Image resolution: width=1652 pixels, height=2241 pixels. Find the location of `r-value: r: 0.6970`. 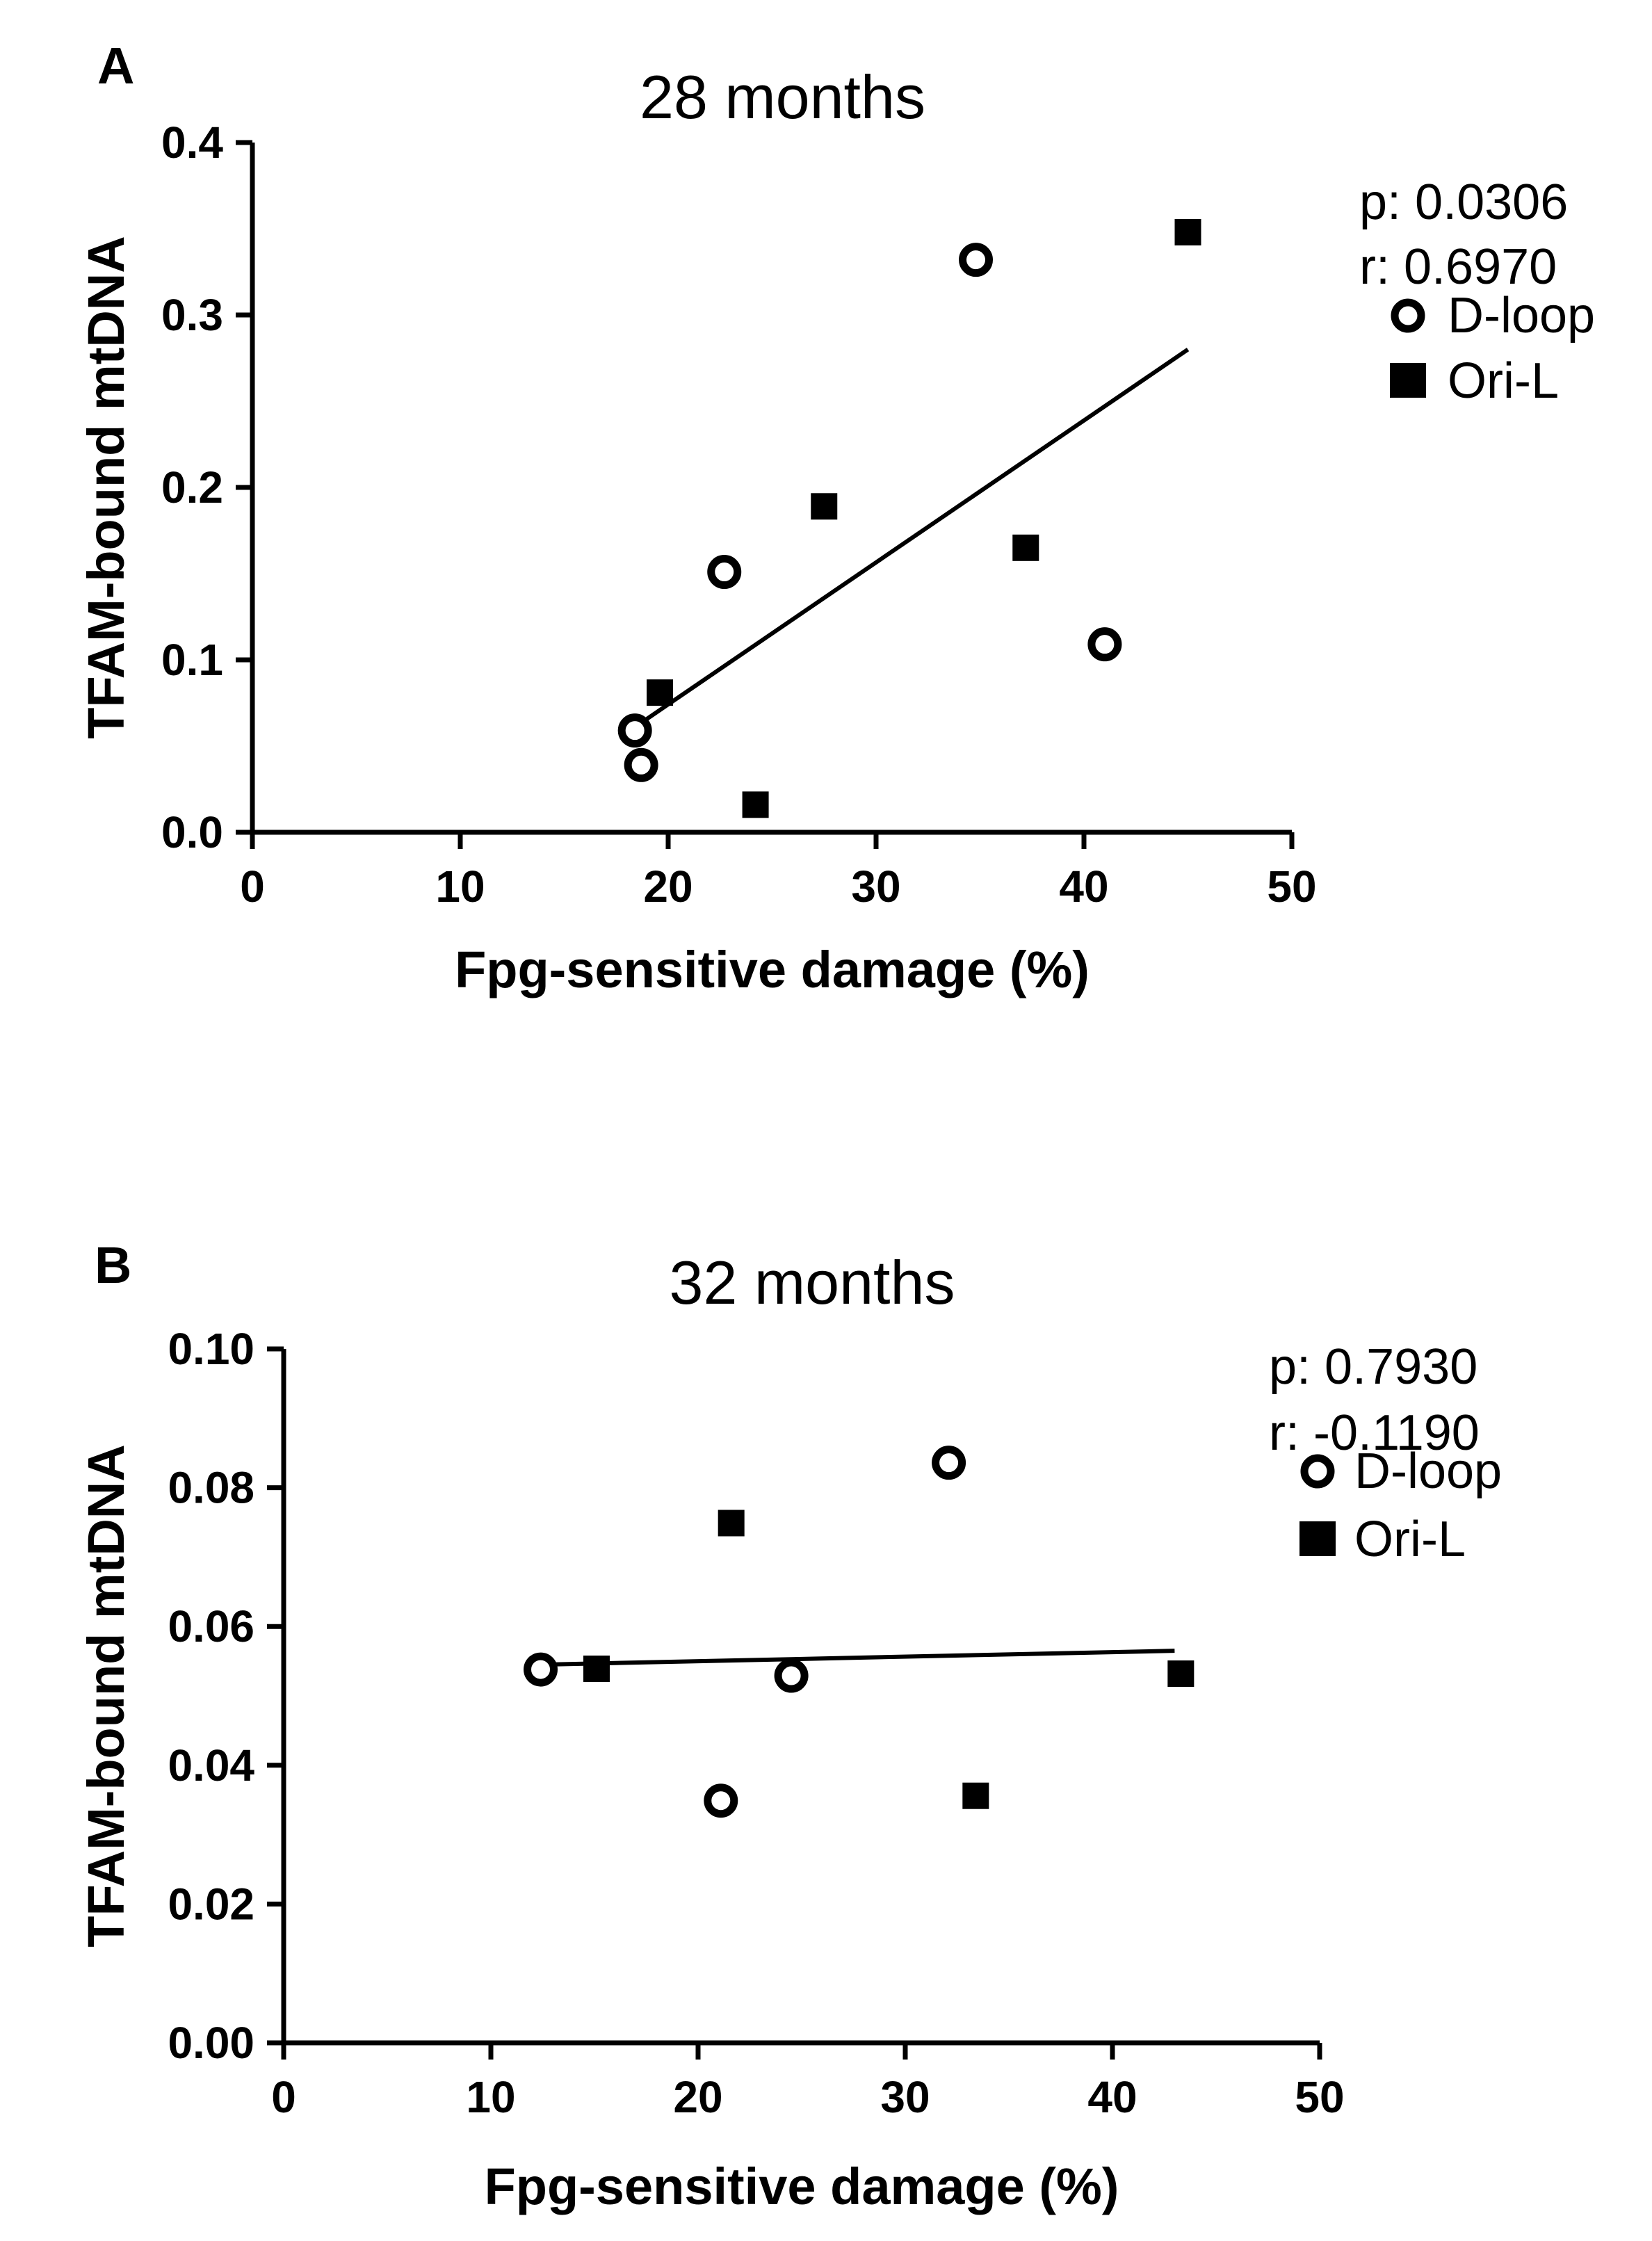

r-value: r: 0.6970 is located at coordinates (1458, 267).